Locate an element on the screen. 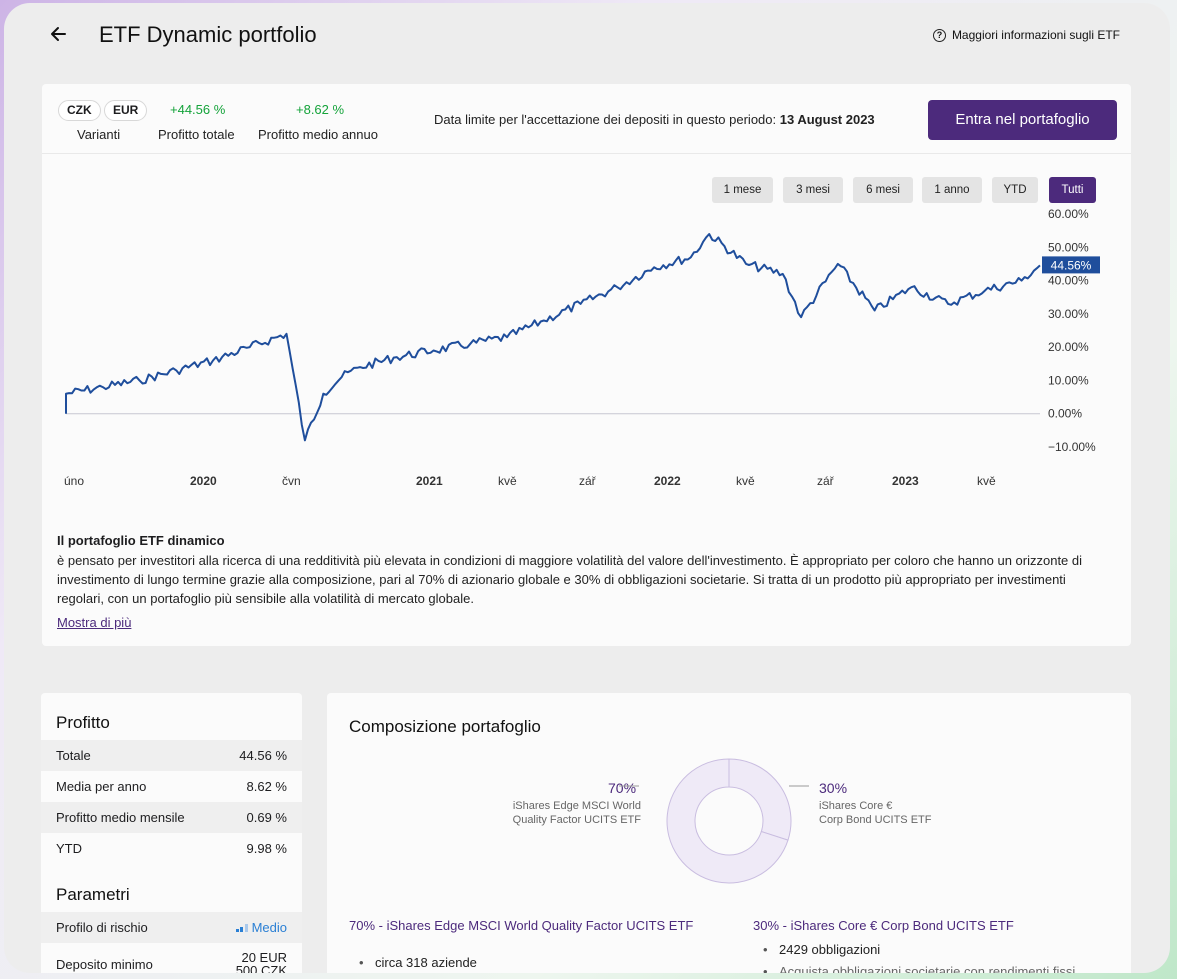 The height and width of the screenshot is (979, 1177). profit-row-monthly: Profitto medio mensile 0.69 % is located at coordinates (171, 817).